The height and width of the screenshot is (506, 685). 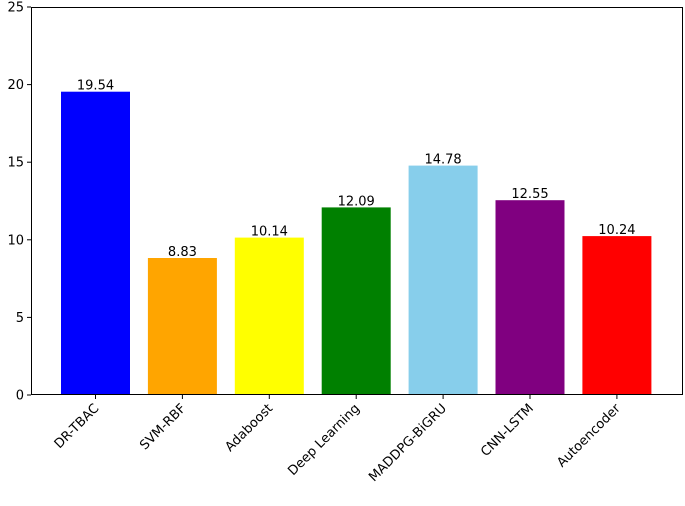 I want to click on x-tick-label: Deep Learning, so click(x=324, y=440).